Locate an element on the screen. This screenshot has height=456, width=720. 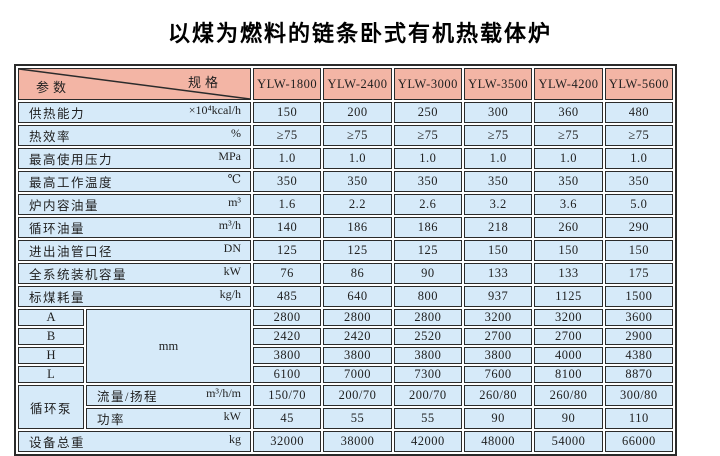
value-cell: 250 is located at coordinates (427, 112).